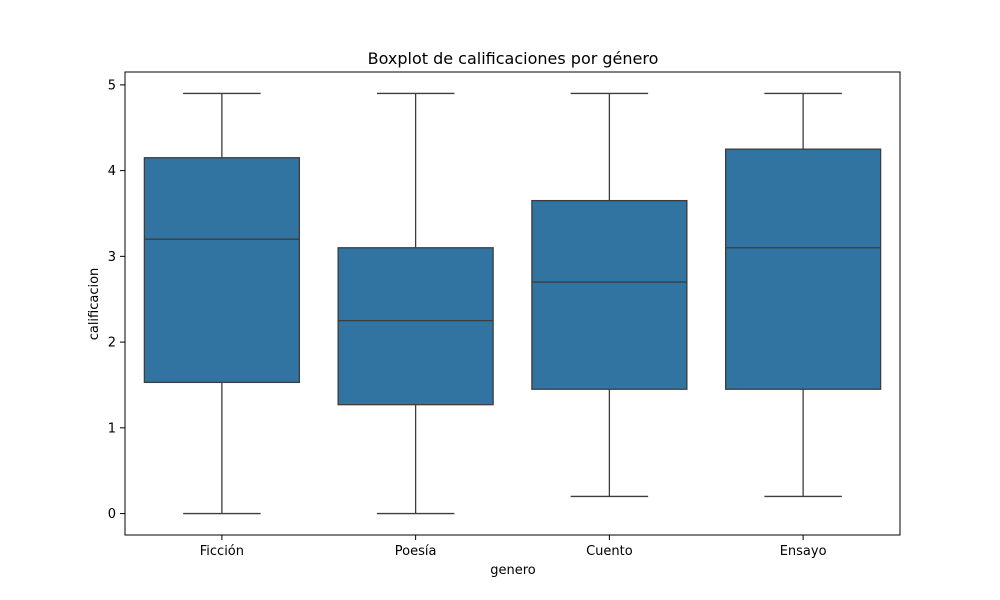 Image resolution: width=1000 pixels, height=600 pixels. What do you see at coordinates (803, 551) in the screenshot?
I see `x-tick-label: Ensayo` at bounding box center [803, 551].